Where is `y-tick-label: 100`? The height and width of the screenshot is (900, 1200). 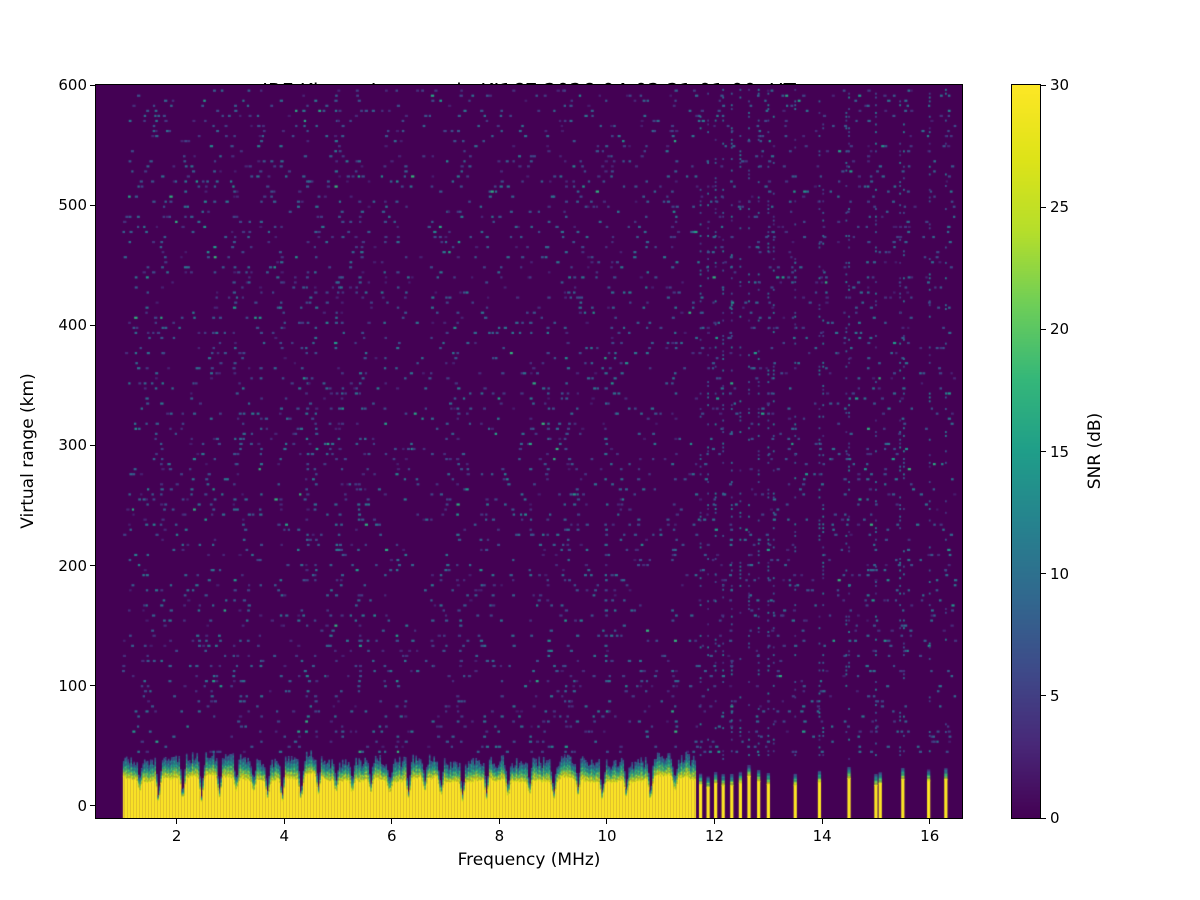
y-tick-label: 100 is located at coordinates (72, 685).